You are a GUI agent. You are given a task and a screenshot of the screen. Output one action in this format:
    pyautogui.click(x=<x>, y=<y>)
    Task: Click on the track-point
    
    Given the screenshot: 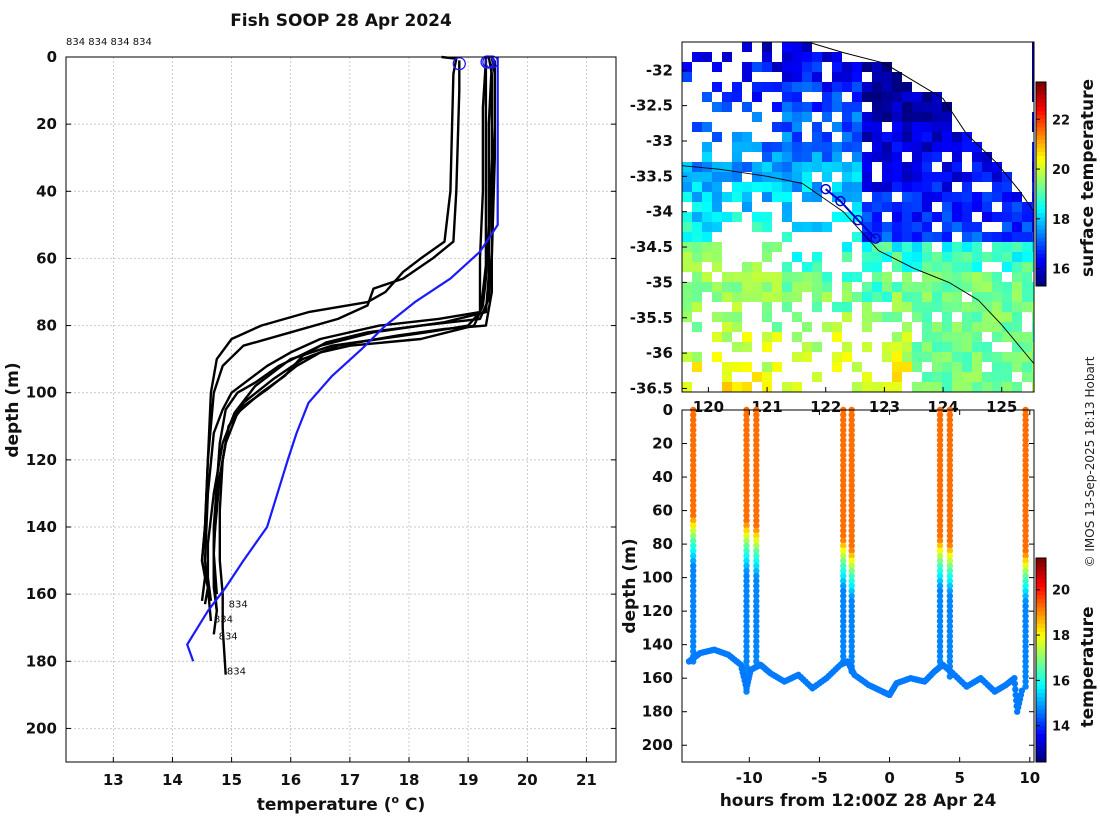 What is the action you would take?
    pyautogui.click(x=825, y=189)
    